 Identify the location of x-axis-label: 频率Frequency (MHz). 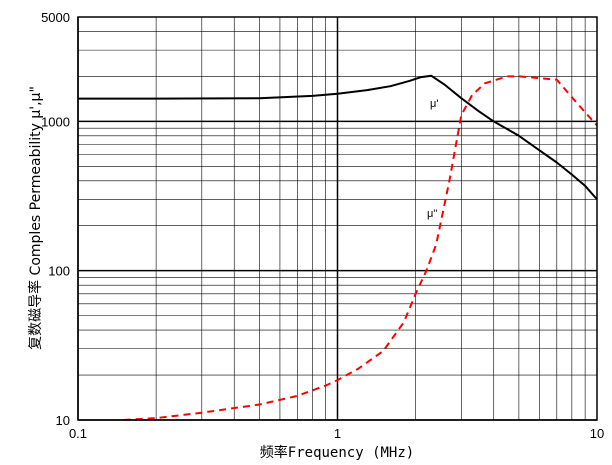
(337, 452).